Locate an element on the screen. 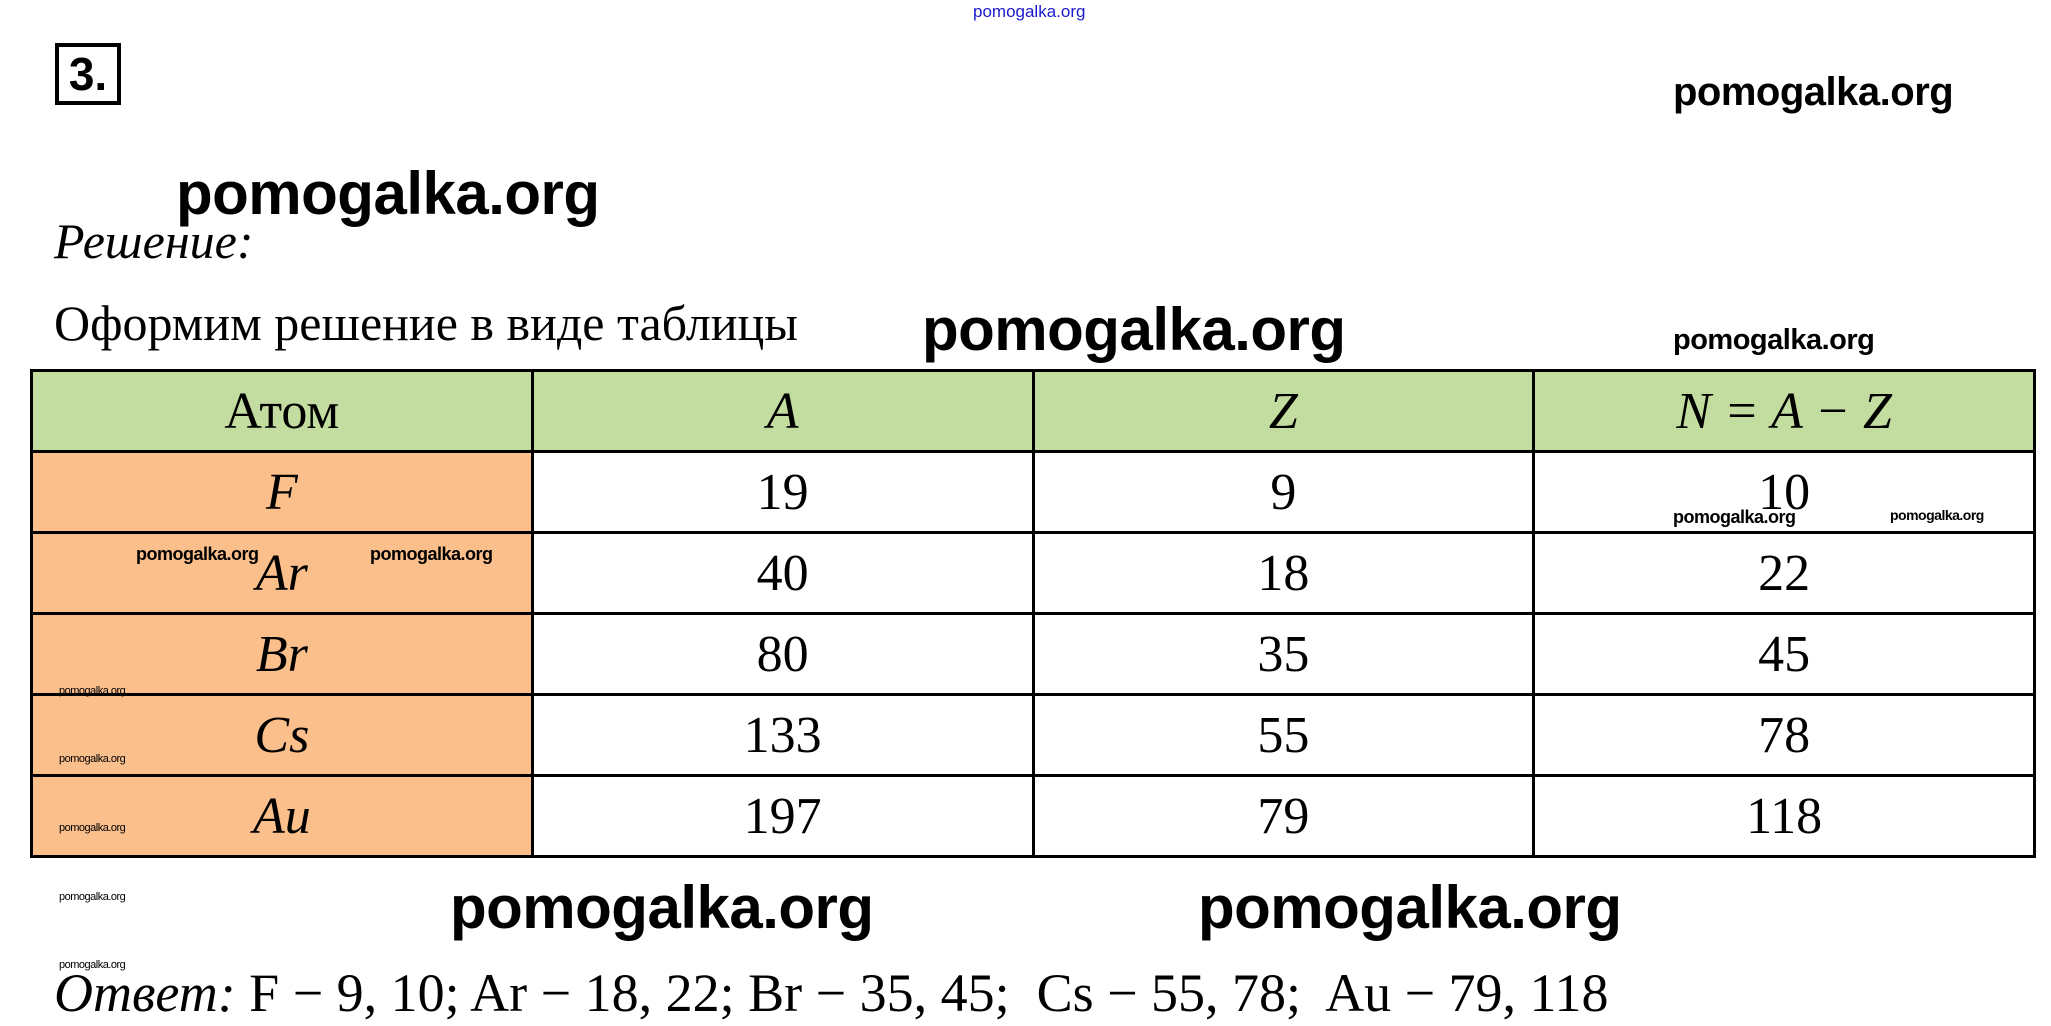 Image resolution: width=2051 pixels, height=1026 pixels. task-number: 3. is located at coordinates (88, 74).